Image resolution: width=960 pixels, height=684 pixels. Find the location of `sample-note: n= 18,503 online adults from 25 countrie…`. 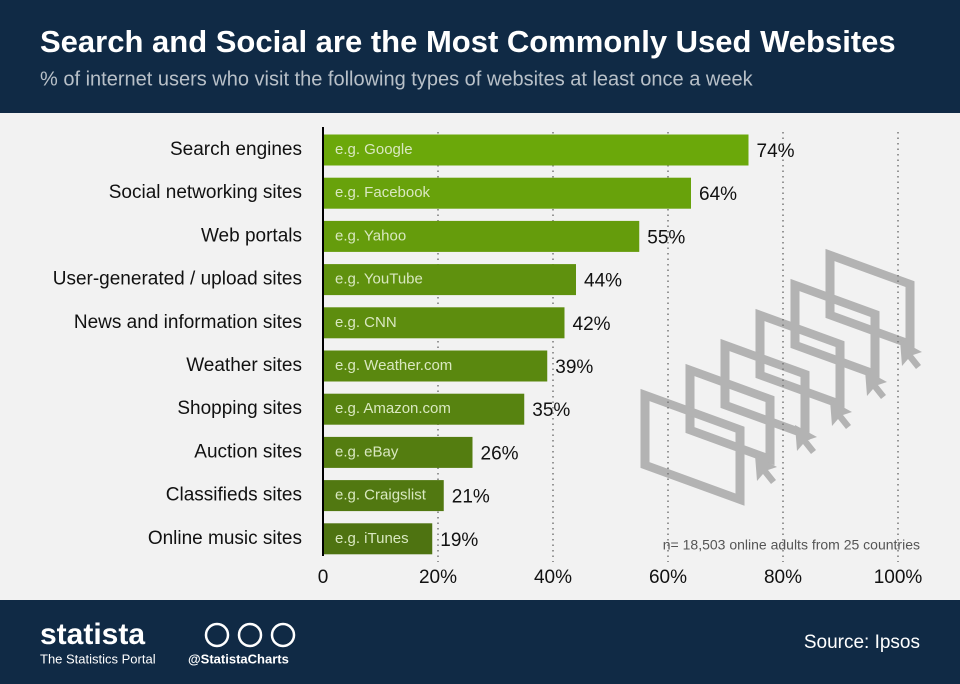

sample-note: n= 18,503 online adults from 25 countrie… is located at coordinates (791, 545).